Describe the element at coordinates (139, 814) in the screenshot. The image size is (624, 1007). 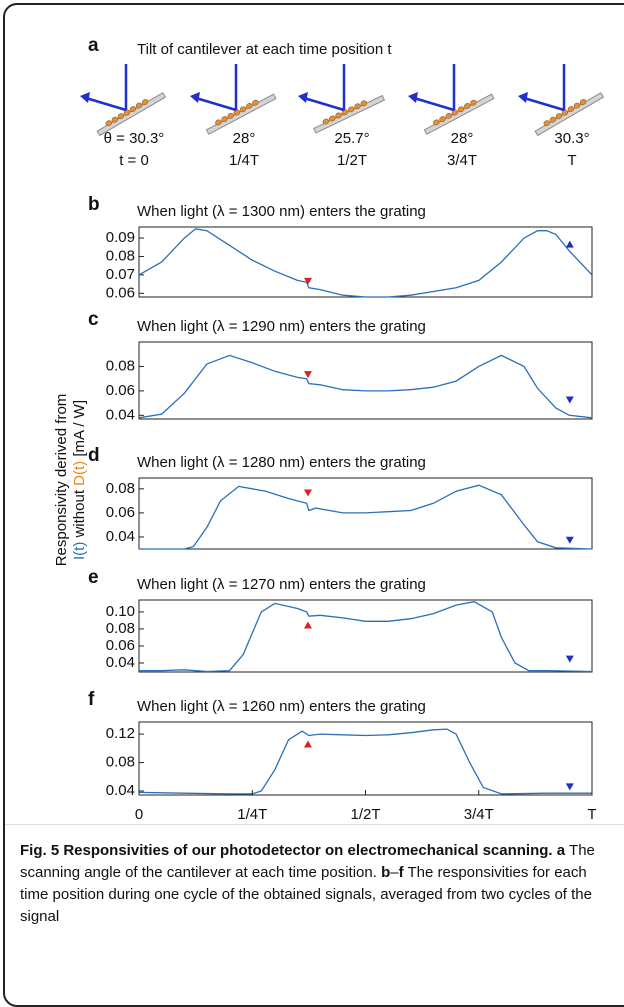
I see `x-tick-label: 0` at that location.